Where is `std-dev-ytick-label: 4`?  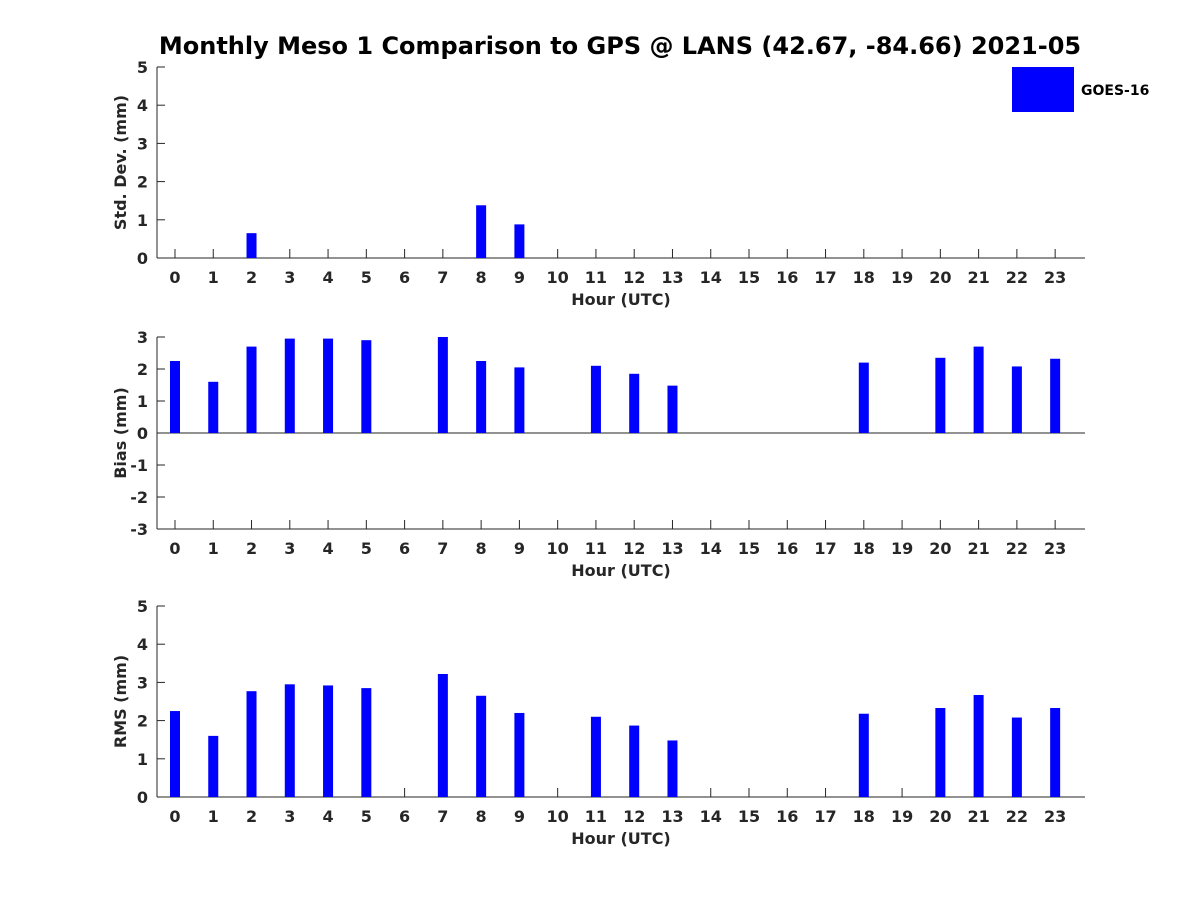
std-dev-ytick-label: 4 is located at coordinates (142, 105).